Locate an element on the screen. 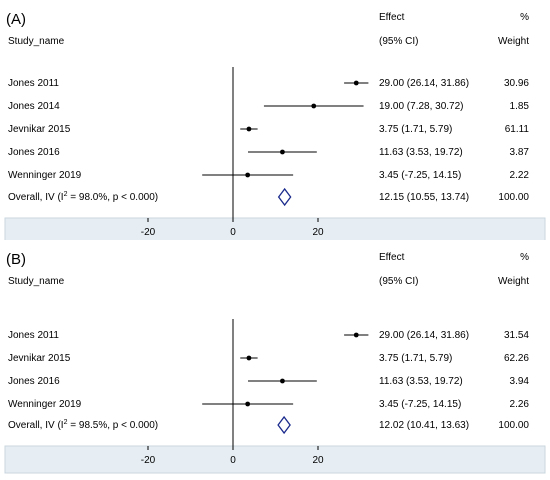  overall-effect-ci-value: 12.02 (10.41, 13.63) is located at coordinates (424, 425).